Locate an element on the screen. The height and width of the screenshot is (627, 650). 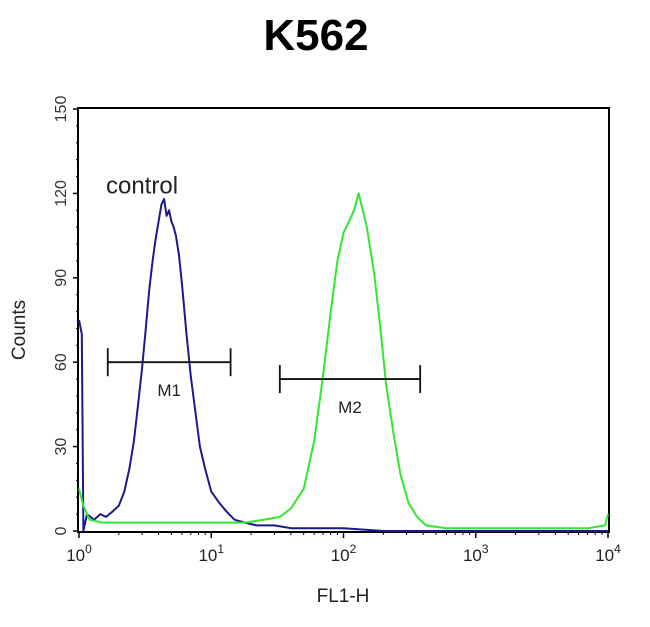
x-tick-label: 10⁰ is located at coordinates (79, 553).